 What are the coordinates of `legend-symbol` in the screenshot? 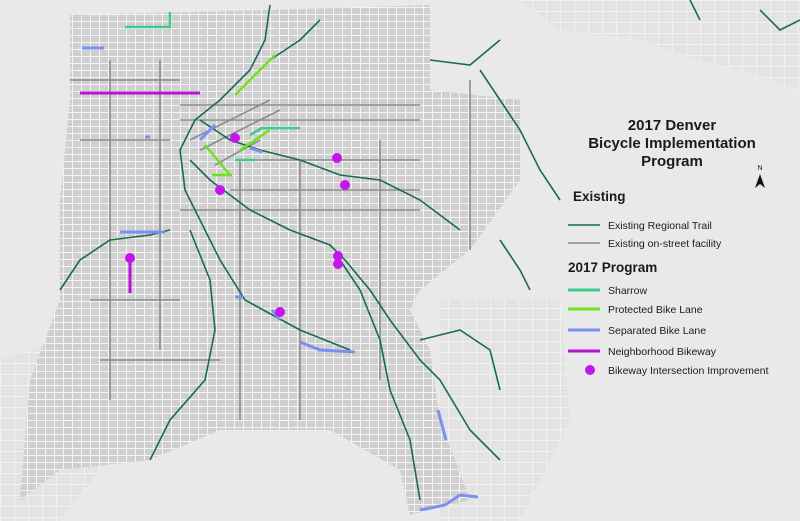 It's located at (590, 370).